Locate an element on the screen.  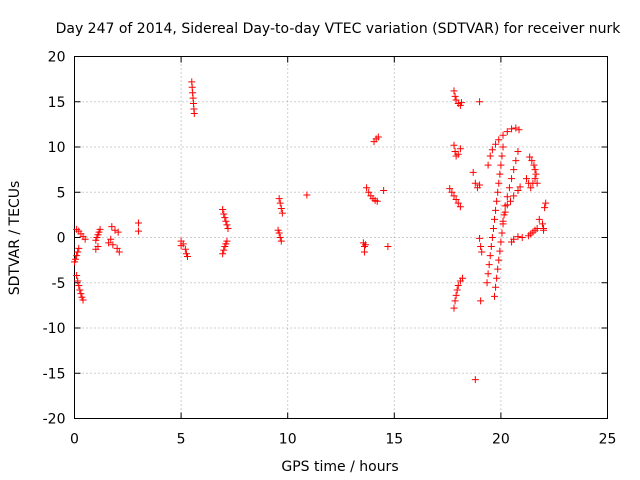
x-tick-label: 10 is located at coordinates (288, 440).